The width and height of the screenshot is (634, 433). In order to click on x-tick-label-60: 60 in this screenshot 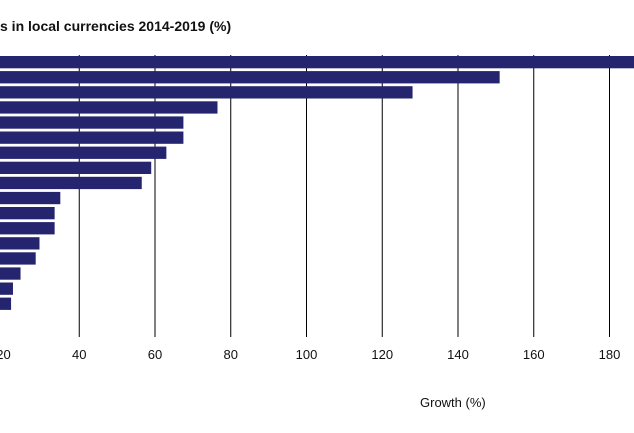, I will do `click(155, 354)`.